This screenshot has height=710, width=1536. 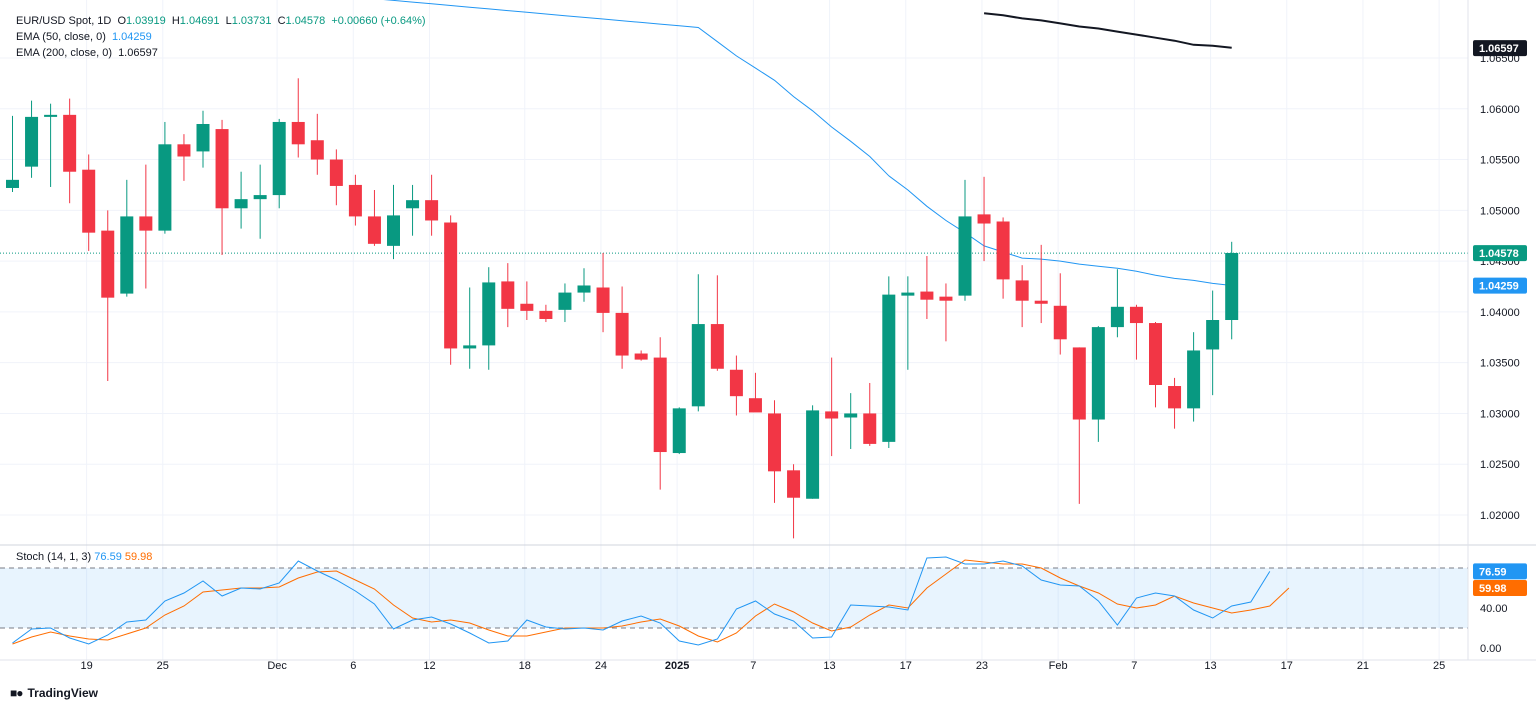 I want to click on stoch-axis: 0.00 40.00, so click(x=1494, y=629).